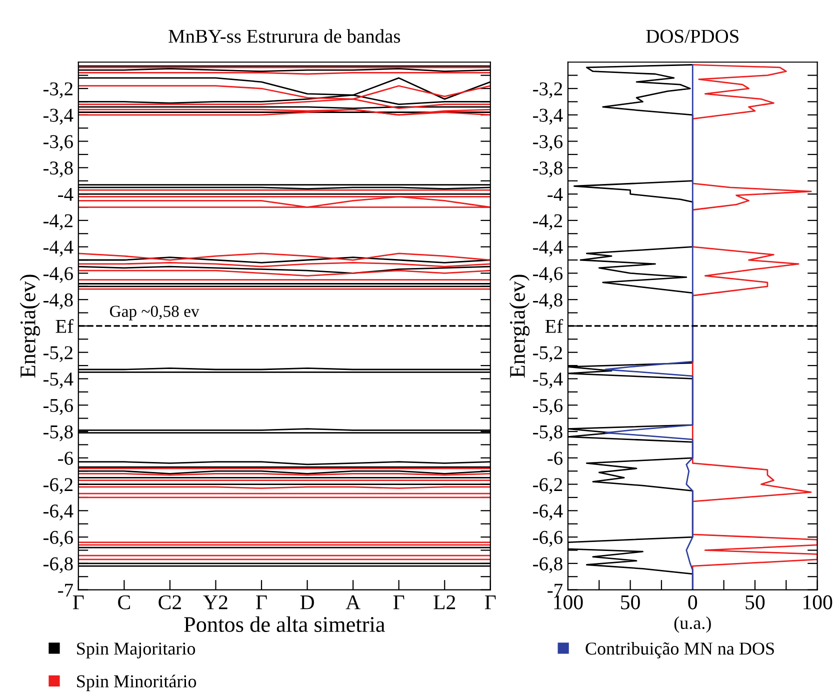 The image size is (834, 698). Describe the element at coordinates (136, 650) in the screenshot. I see `legend-label: Spin Majoritario` at that location.